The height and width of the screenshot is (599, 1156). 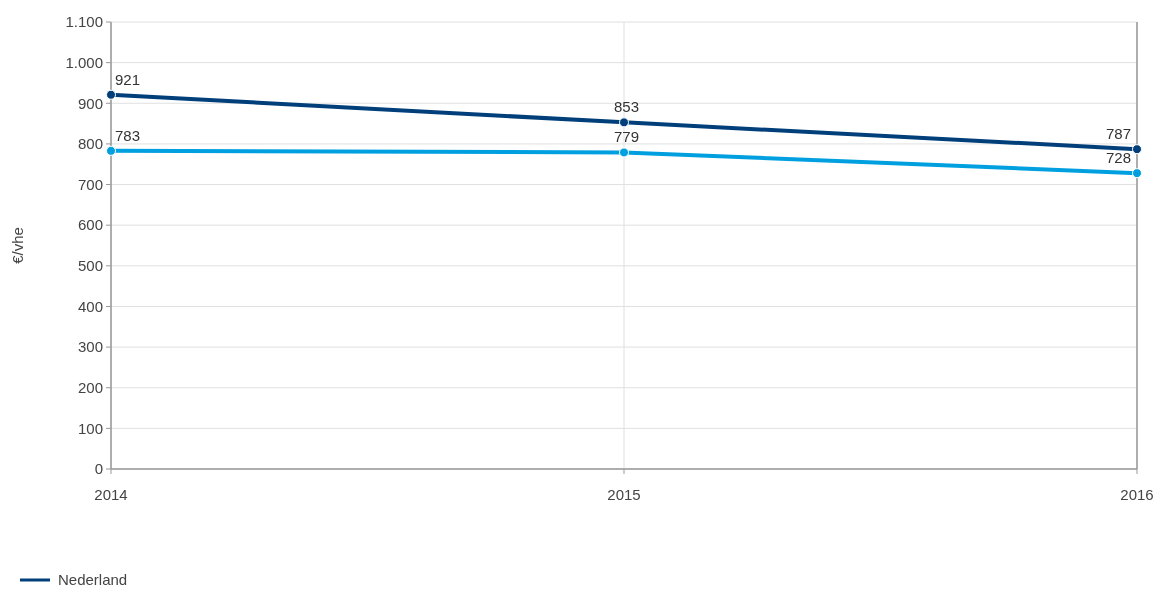 I want to click on x-tick-label: 2015, so click(x=624, y=494).